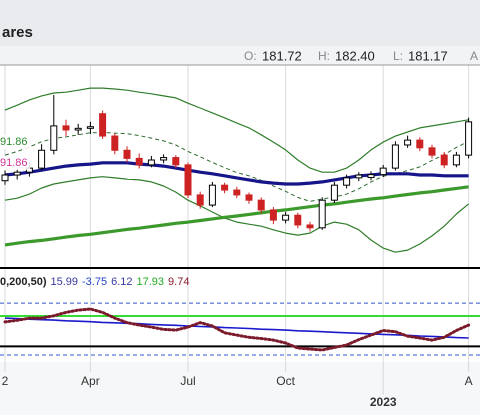 The width and height of the screenshot is (480, 415). What do you see at coordinates (23, 282) in the screenshot?
I see `indicator-label: 0,200,50)` at bounding box center [23, 282].